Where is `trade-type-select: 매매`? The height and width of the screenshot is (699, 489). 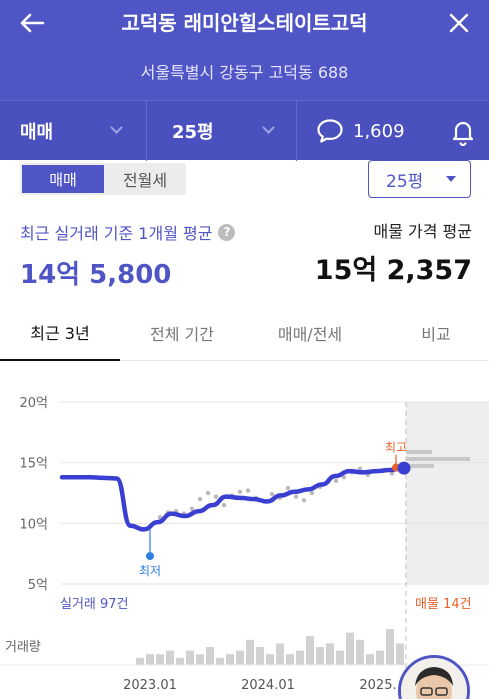
trade-type-select: 매매 is located at coordinates (75, 131).